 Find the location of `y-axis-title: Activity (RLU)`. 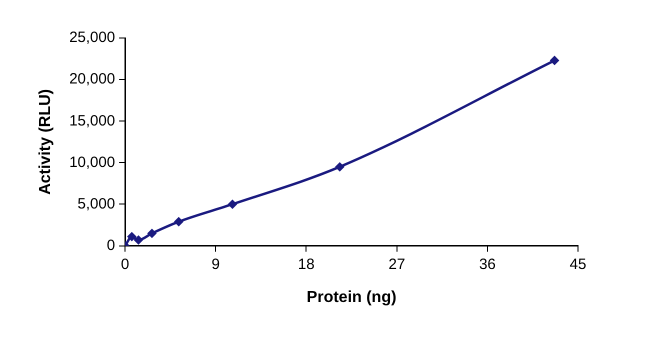

y-axis-title: Activity (RLU) is located at coordinates (45, 142).